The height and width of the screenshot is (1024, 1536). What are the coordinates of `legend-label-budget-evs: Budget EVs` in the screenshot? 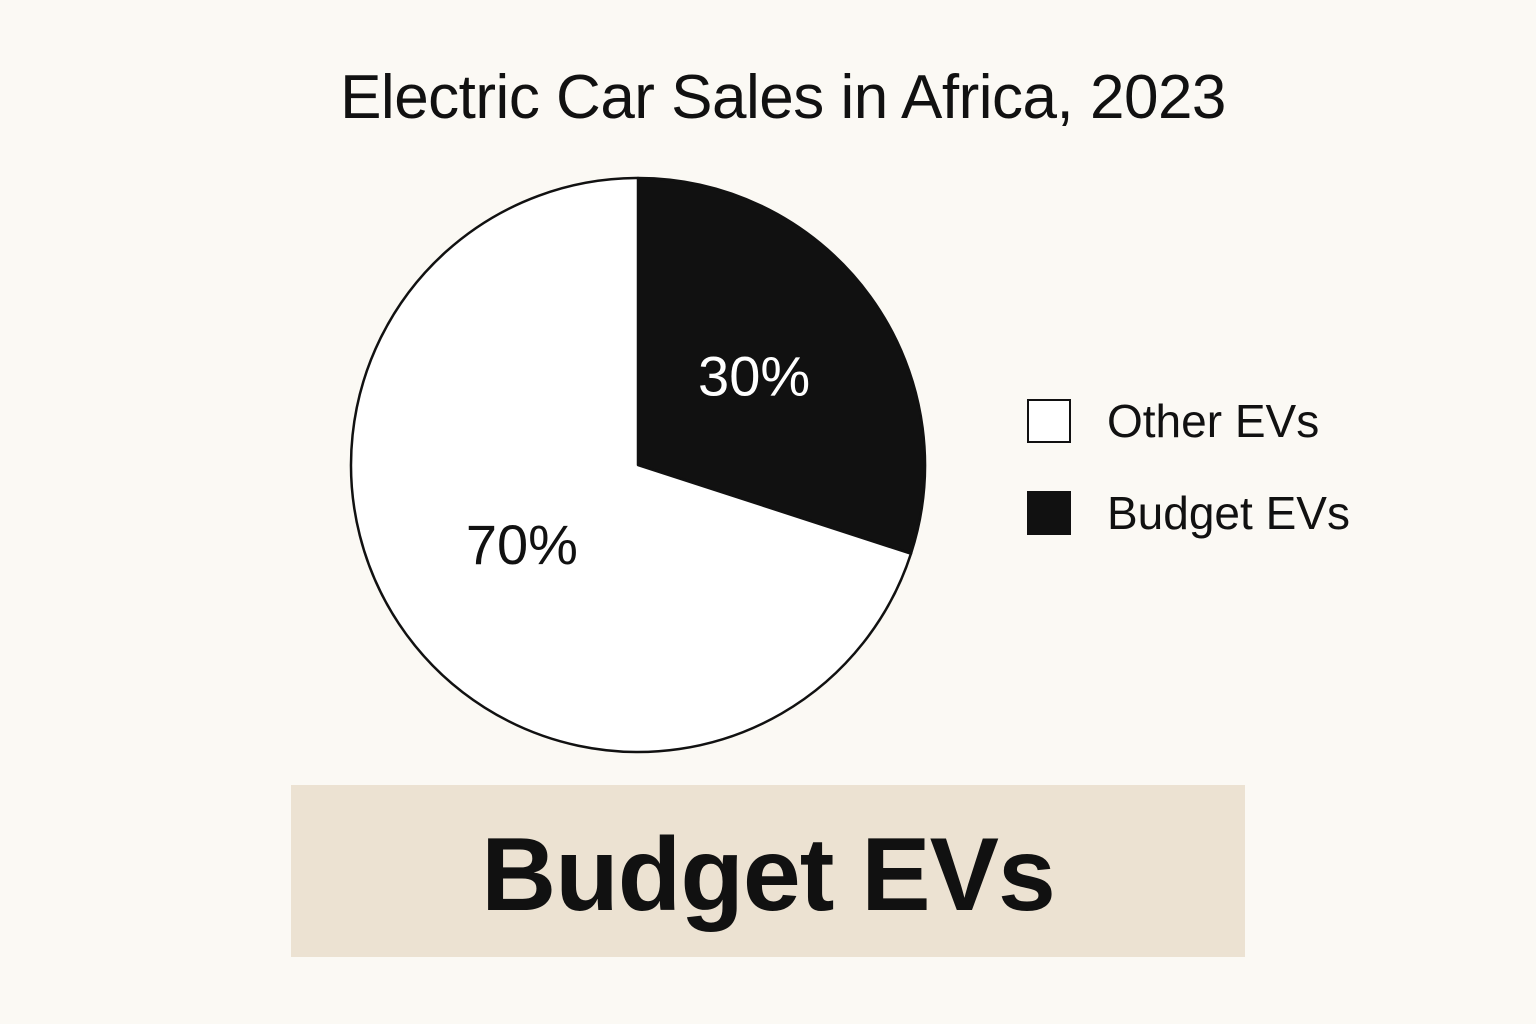 It's located at (1228, 513).